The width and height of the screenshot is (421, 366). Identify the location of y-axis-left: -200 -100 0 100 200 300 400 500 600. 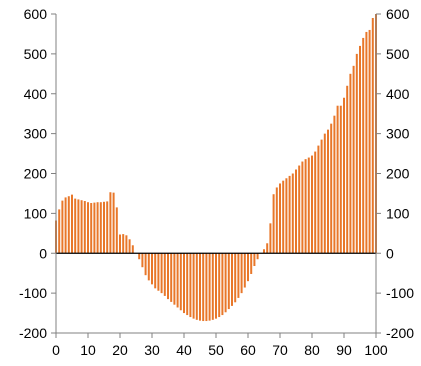
(37, 173).